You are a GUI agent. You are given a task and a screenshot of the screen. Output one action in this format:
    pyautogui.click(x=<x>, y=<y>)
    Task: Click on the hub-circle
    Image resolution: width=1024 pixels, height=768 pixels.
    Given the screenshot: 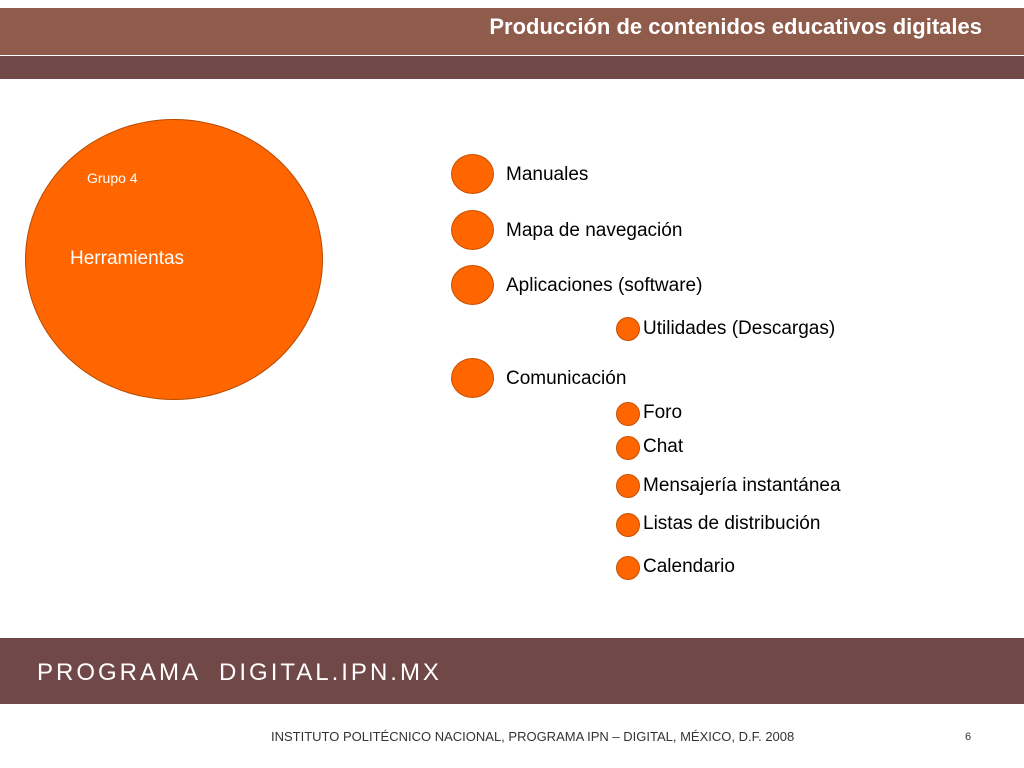 What is the action you would take?
    pyautogui.click(x=174, y=259)
    